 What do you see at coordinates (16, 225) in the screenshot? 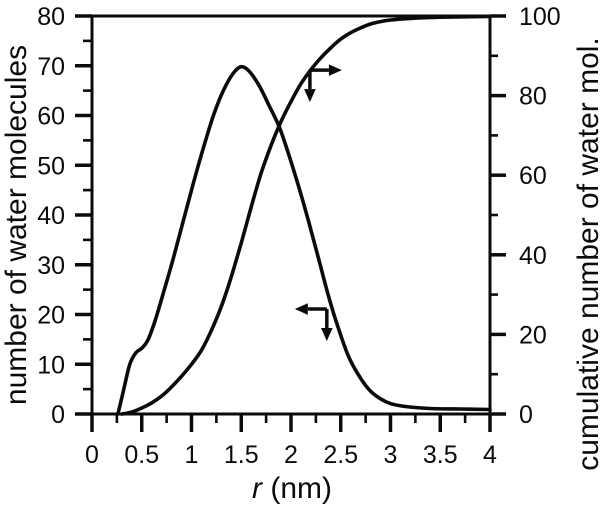
I see `y-axis-left-label: number of water molecules` at bounding box center [16, 225].